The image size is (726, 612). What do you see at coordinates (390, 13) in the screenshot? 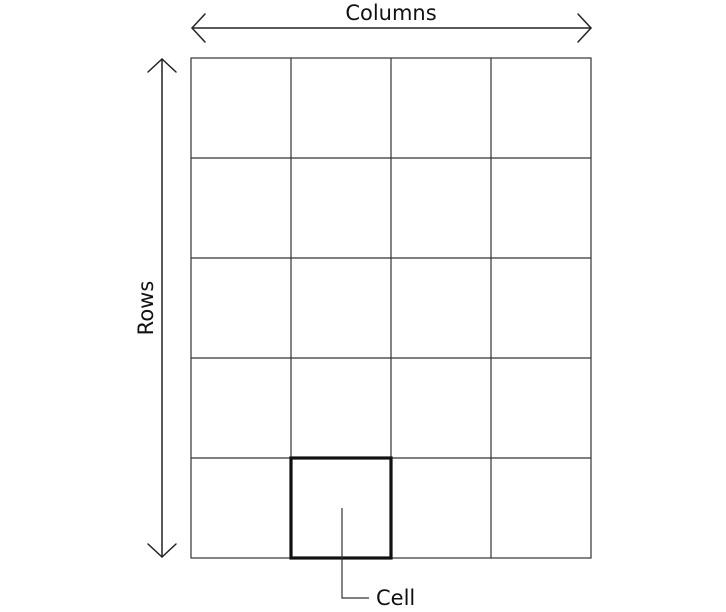
I see `columns-label: Columns` at bounding box center [390, 13].